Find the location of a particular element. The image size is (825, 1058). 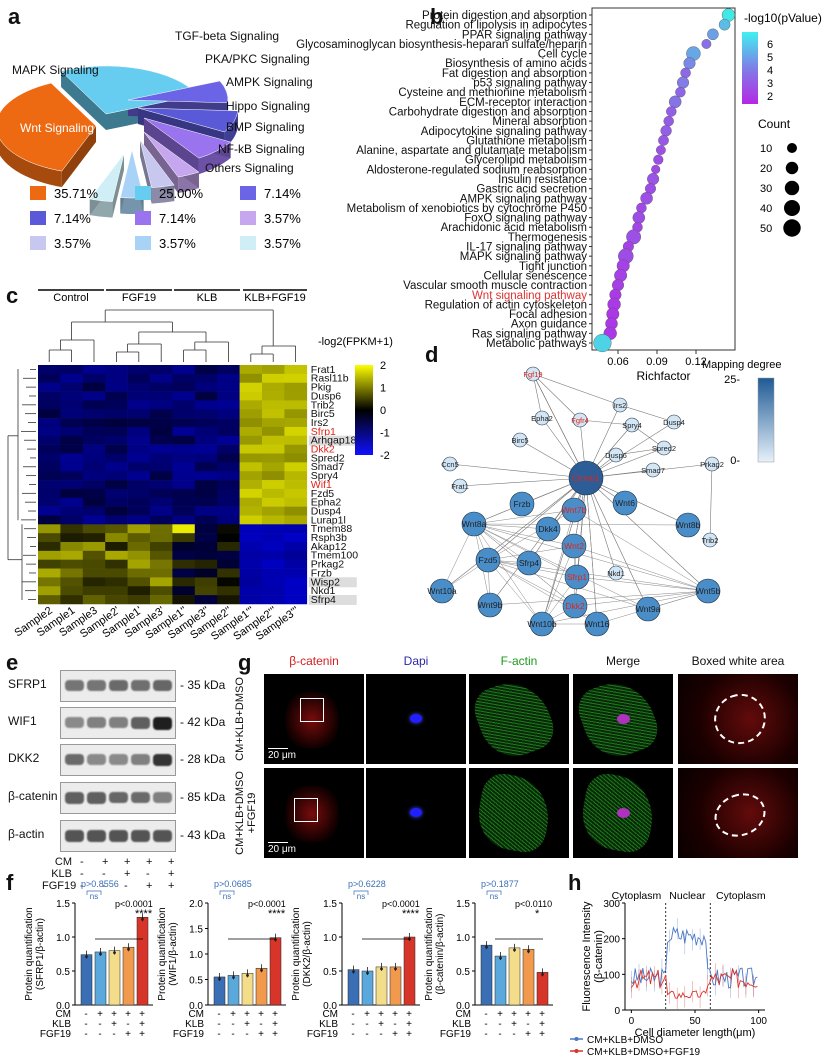

pie-label: TGF-beta Signaling is located at coordinates (227, 36).